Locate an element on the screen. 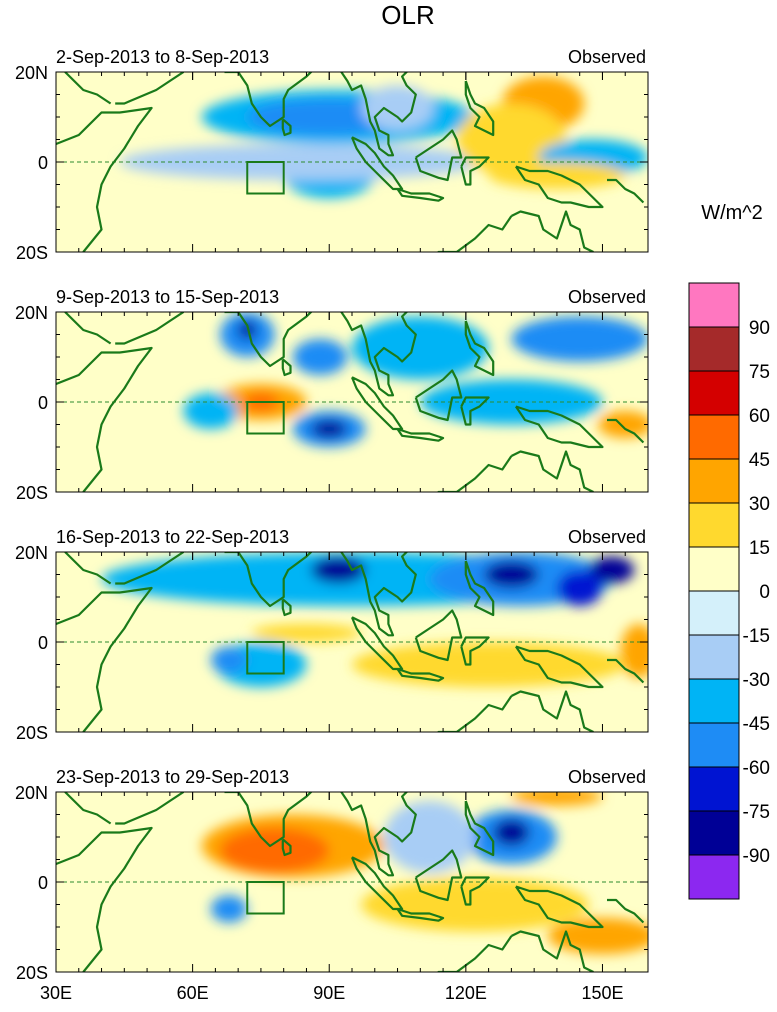  colorbar-label: 15 is located at coordinates (759, 548).